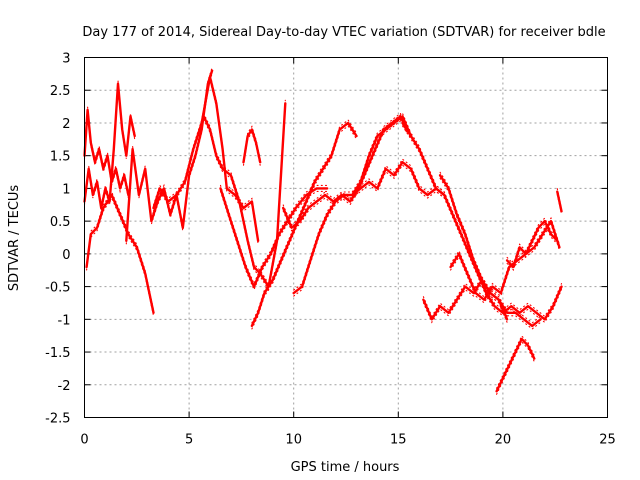 Image resolution: width=640 pixels, height=480 pixels. What do you see at coordinates (57, 419) in the screenshot?
I see `y-tick-label: -2.5` at bounding box center [57, 419].